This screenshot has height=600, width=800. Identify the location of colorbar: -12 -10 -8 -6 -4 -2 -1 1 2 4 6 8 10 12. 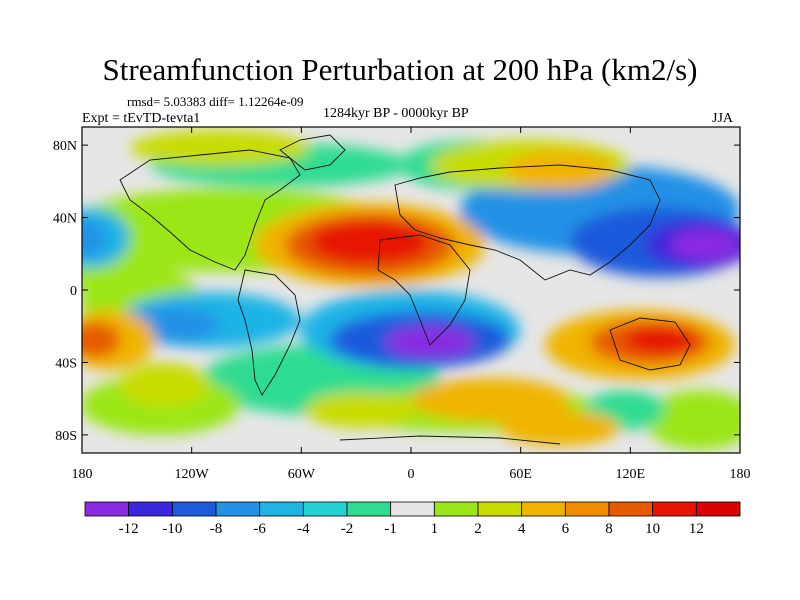
(412, 519).